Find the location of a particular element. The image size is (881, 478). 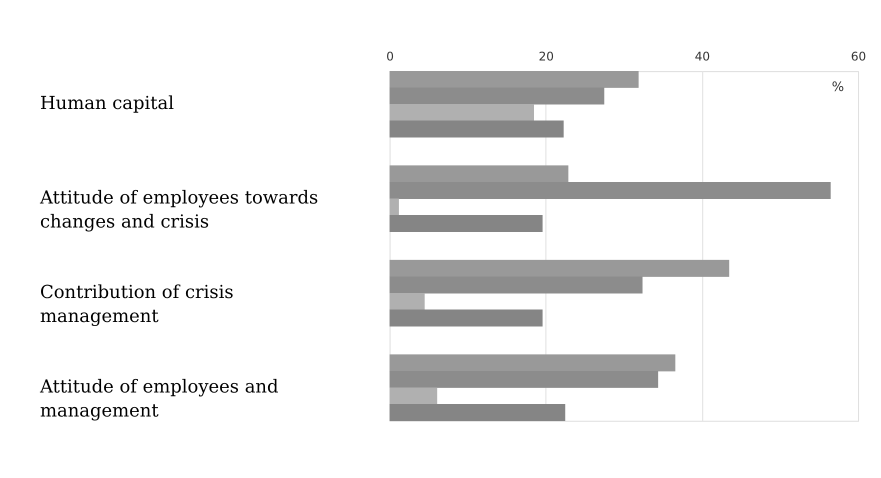

x-tick-label: 40 is located at coordinates (702, 57).